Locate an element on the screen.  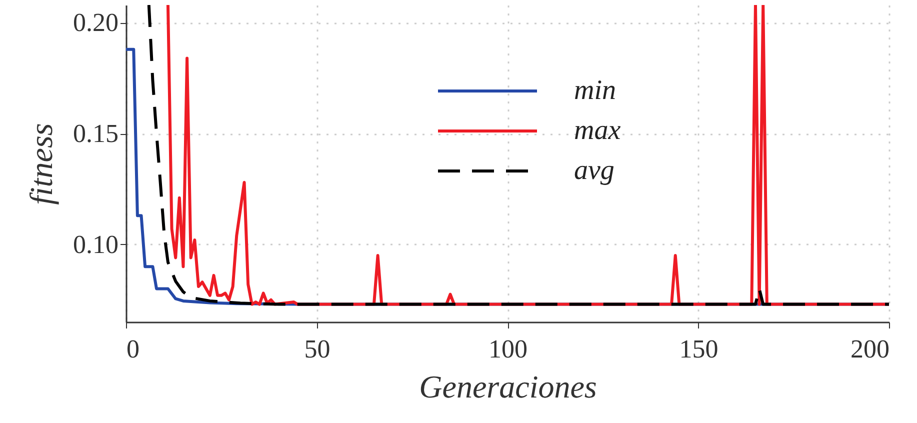
legend-label: max is located at coordinates (598, 130).